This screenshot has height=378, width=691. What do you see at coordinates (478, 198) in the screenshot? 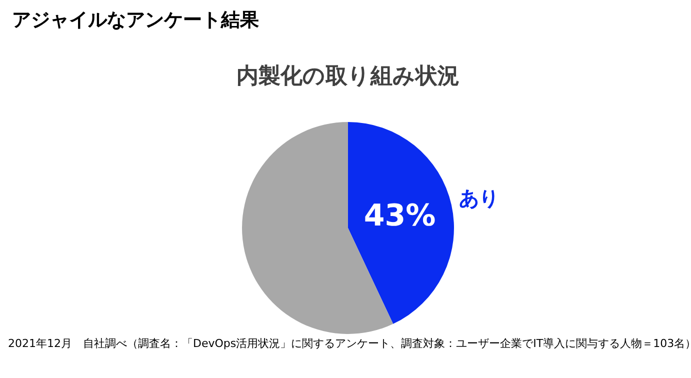
I see `slice-label: あり` at bounding box center [478, 198].